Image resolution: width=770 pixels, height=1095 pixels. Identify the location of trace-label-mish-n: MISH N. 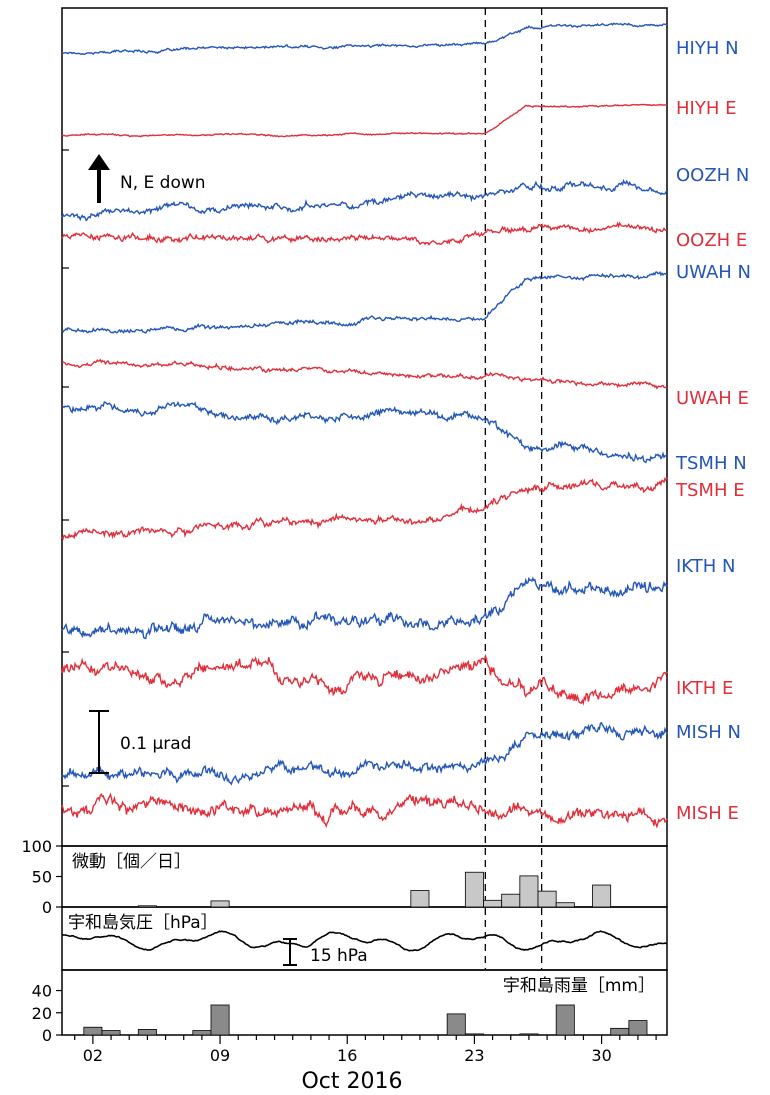
(708, 732).